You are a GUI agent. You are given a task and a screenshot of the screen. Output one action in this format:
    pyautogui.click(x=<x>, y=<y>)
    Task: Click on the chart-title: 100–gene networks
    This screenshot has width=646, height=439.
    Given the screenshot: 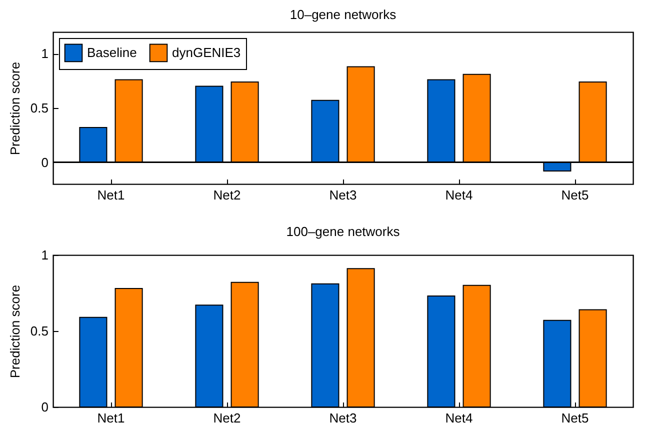 What is the action you would take?
    pyautogui.click(x=343, y=231)
    